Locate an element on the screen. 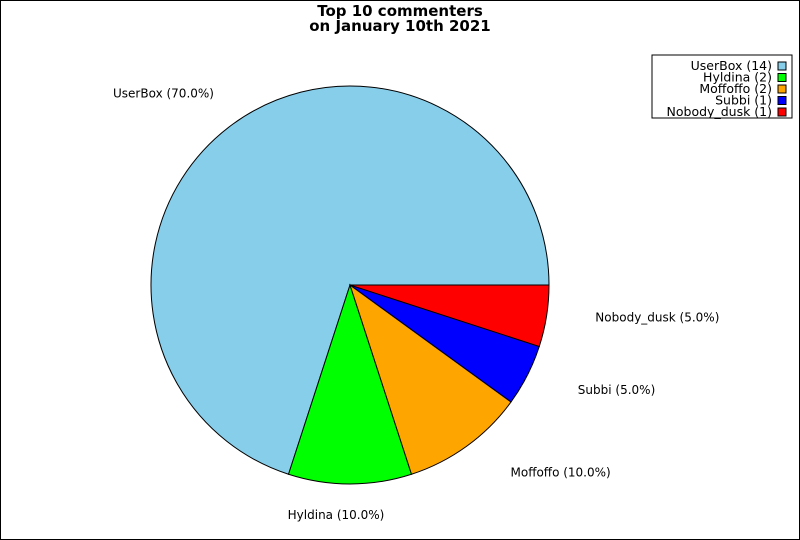 Image resolution: width=800 pixels, height=540 pixels. legend-label-subbi: Subbi (1) is located at coordinates (743, 100).